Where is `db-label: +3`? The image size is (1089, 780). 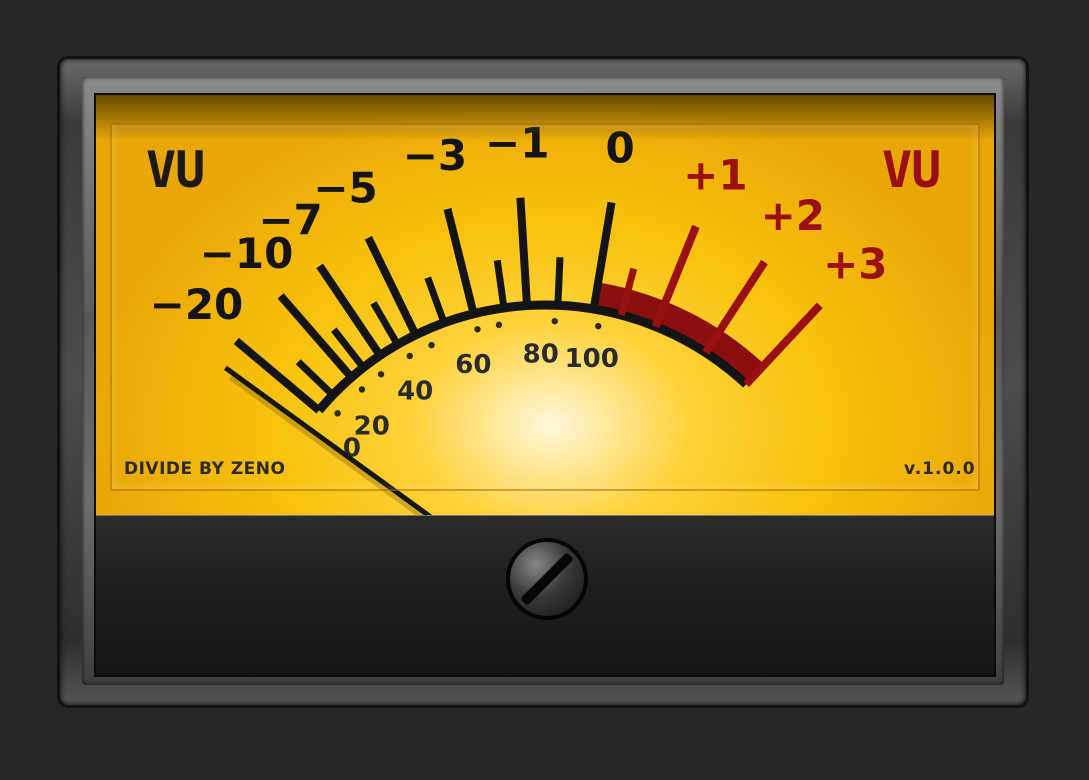
db-label: +3 is located at coordinates (855, 264).